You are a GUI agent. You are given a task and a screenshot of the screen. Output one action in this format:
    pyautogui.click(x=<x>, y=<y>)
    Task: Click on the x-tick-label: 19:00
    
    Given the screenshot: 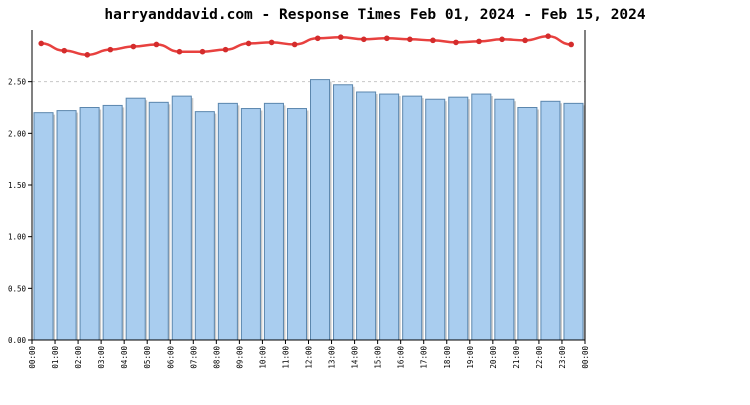 What is the action you would take?
    pyautogui.click(x=470, y=357)
    